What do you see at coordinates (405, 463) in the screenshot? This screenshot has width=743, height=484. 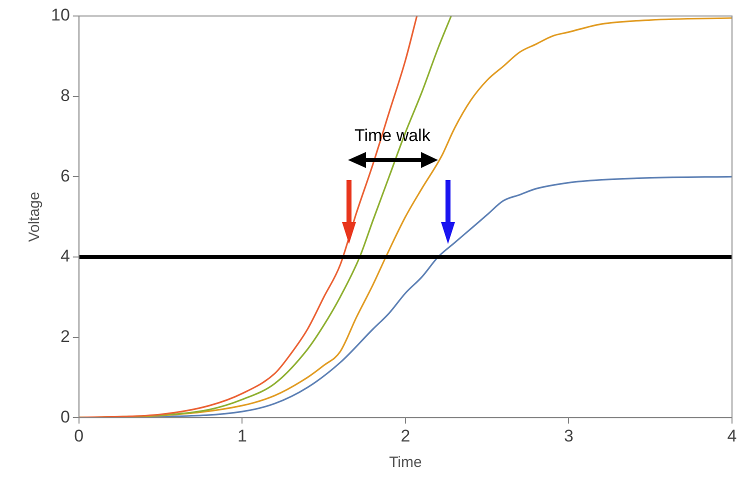 I see `x-axis-title: Time` at bounding box center [405, 463].